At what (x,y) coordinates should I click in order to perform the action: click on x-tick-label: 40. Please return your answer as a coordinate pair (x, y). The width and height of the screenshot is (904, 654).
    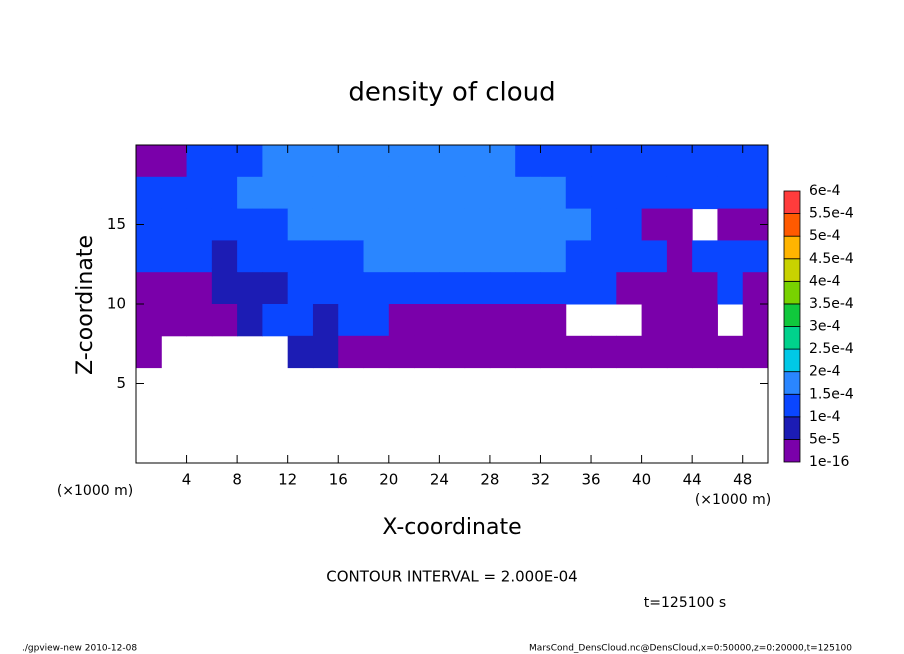
    Looking at the image, I should click on (641, 480).